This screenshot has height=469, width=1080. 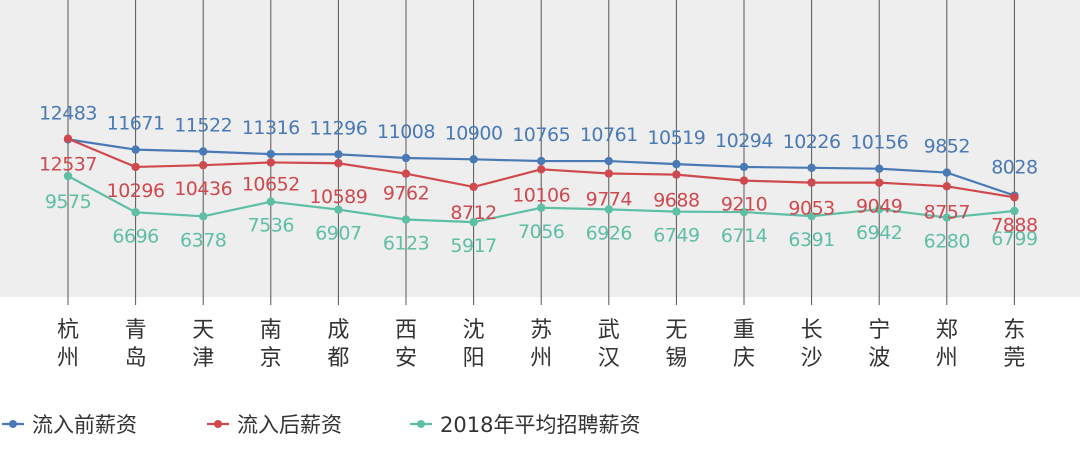 What do you see at coordinates (744, 330) in the screenshot?
I see `x-tick-label: 重` at bounding box center [744, 330].